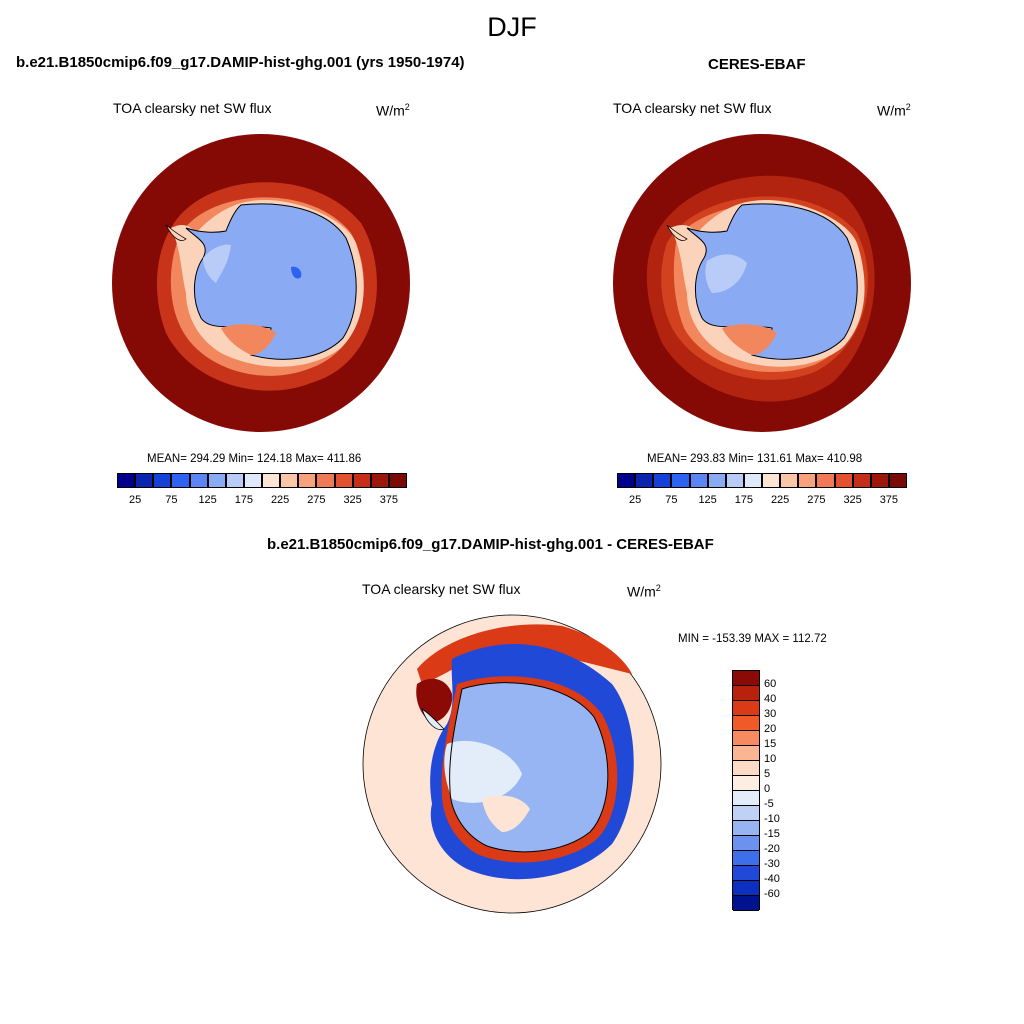 This screenshot has height=1024, width=1024. I want to click on panel2-colorbar, so click(762, 480).